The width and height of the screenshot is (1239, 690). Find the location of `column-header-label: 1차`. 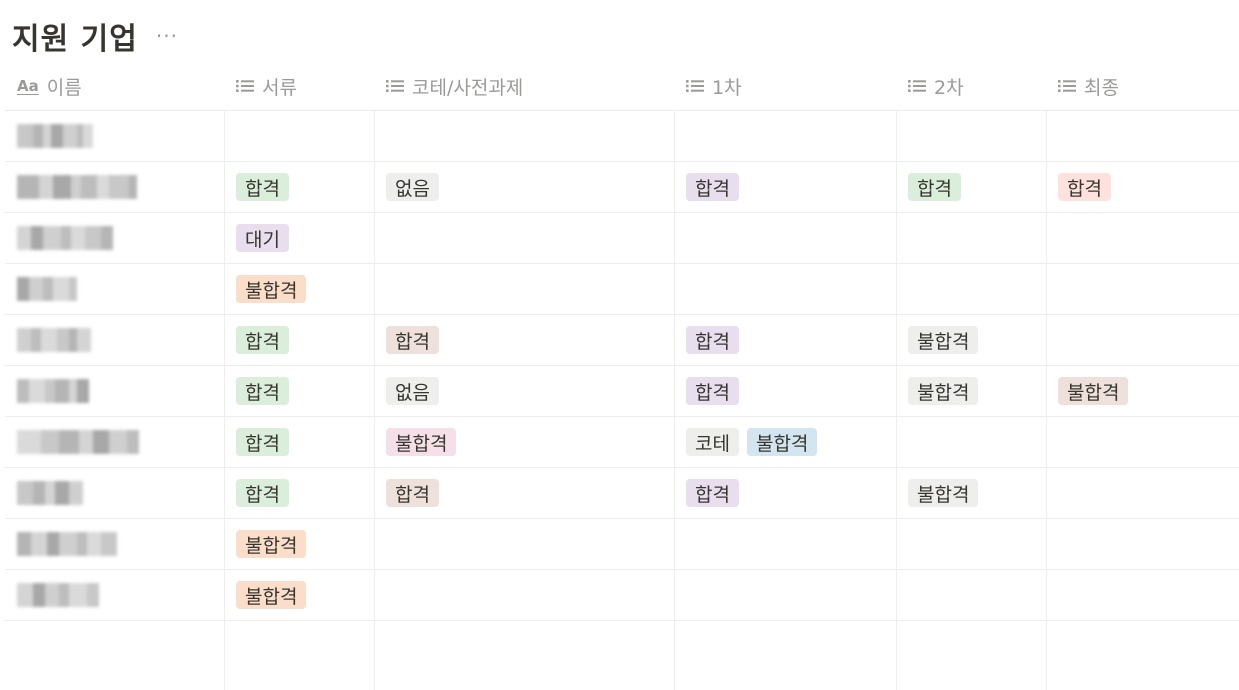

column-header-label: 1차 is located at coordinates (727, 87).